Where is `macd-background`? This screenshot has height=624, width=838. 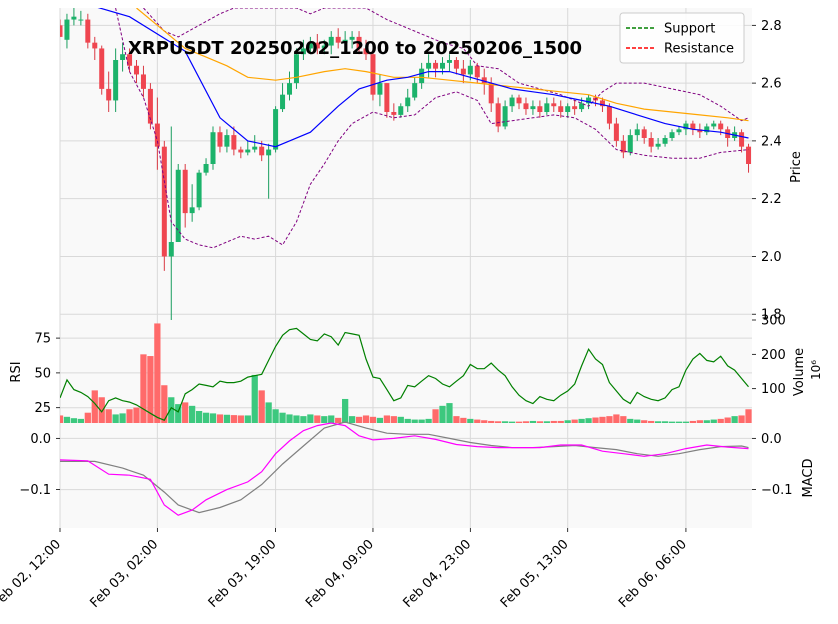
macd-background is located at coordinates (406, 475).